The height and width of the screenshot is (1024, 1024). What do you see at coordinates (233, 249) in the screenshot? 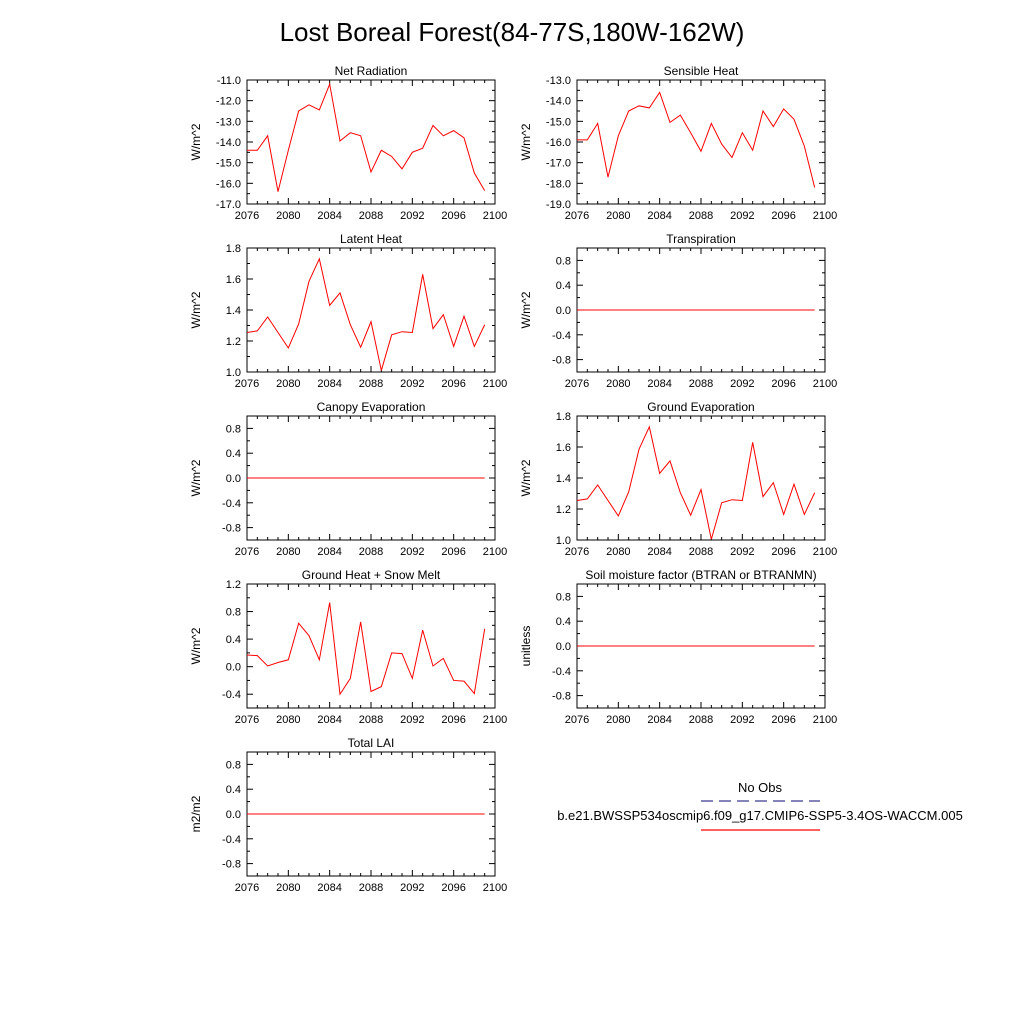
I see `y-tick-label: 1.8` at bounding box center [233, 249].